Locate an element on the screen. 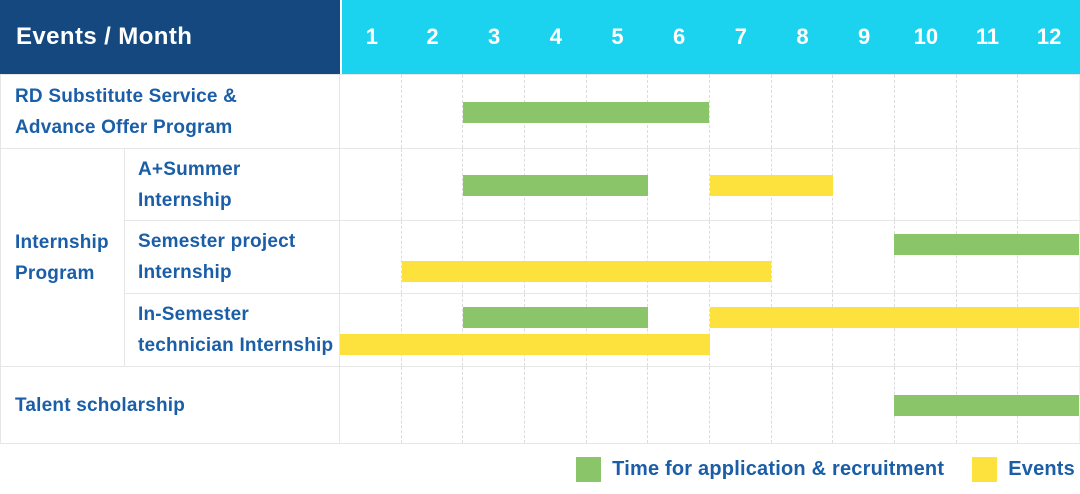 The height and width of the screenshot is (494, 1080). legend-label-application: Time for application & recruitment is located at coordinates (778, 468).